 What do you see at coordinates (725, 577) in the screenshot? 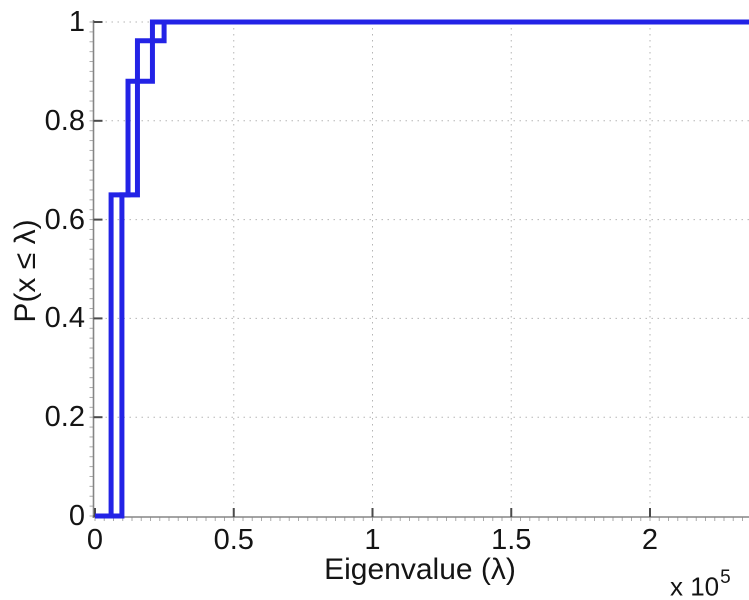
I see `x-axis-exponent-power: 5` at bounding box center [725, 577].